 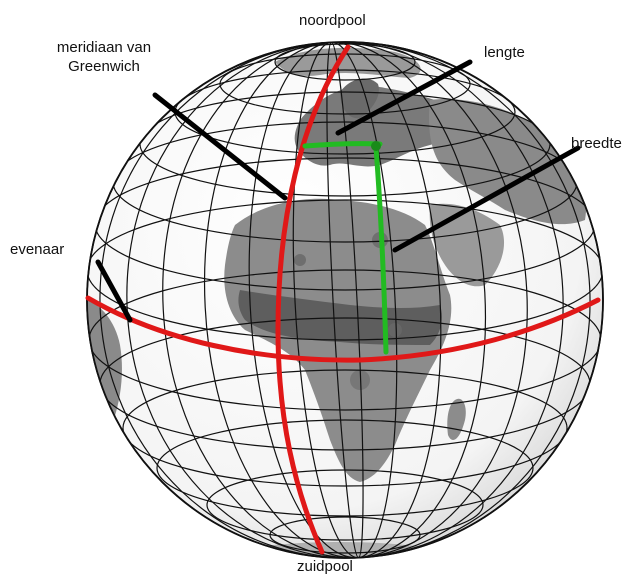 What do you see at coordinates (467, 245) in the screenshot?
I see `land-arabia` at bounding box center [467, 245].